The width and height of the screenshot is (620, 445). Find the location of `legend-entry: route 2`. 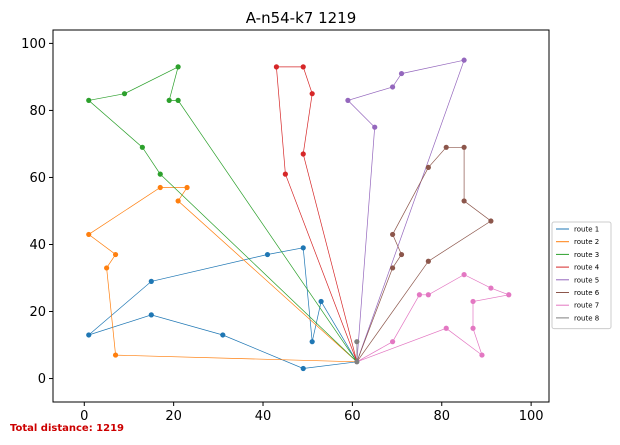

legend-entry: route 2 is located at coordinates (586, 242).